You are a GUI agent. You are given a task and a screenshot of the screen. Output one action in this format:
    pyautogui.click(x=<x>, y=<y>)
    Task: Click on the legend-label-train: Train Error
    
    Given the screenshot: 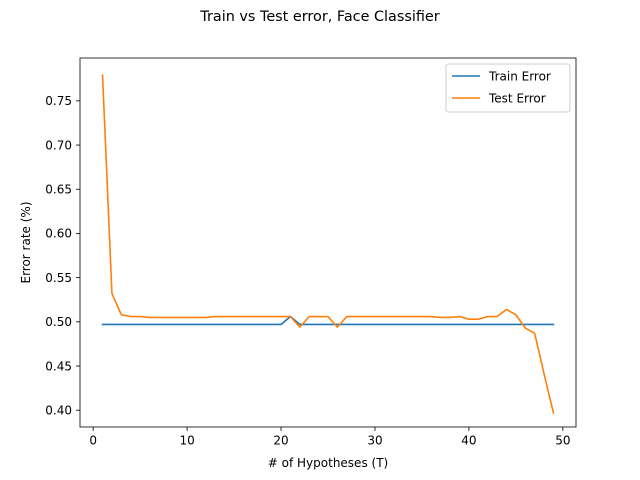 What is the action you would take?
    pyautogui.click(x=519, y=77)
    